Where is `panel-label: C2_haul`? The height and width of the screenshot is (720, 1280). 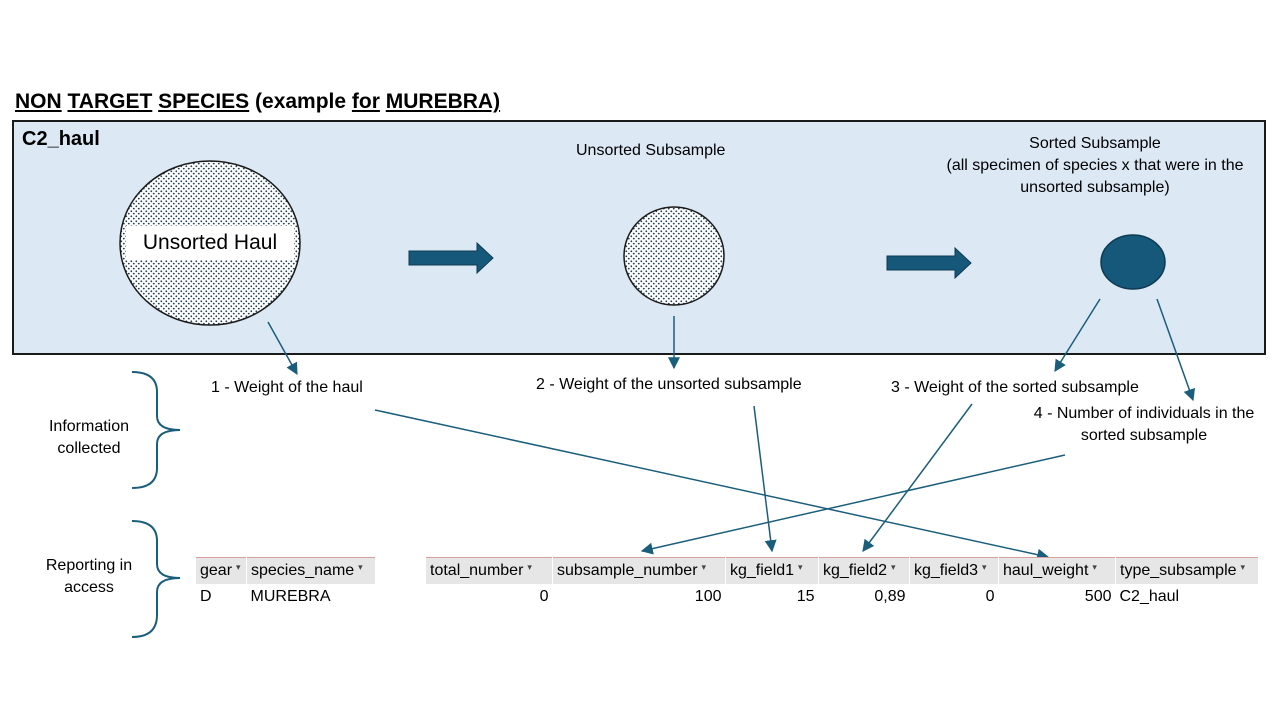
panel-label: C2_haul is located at coordinates (61, 139).